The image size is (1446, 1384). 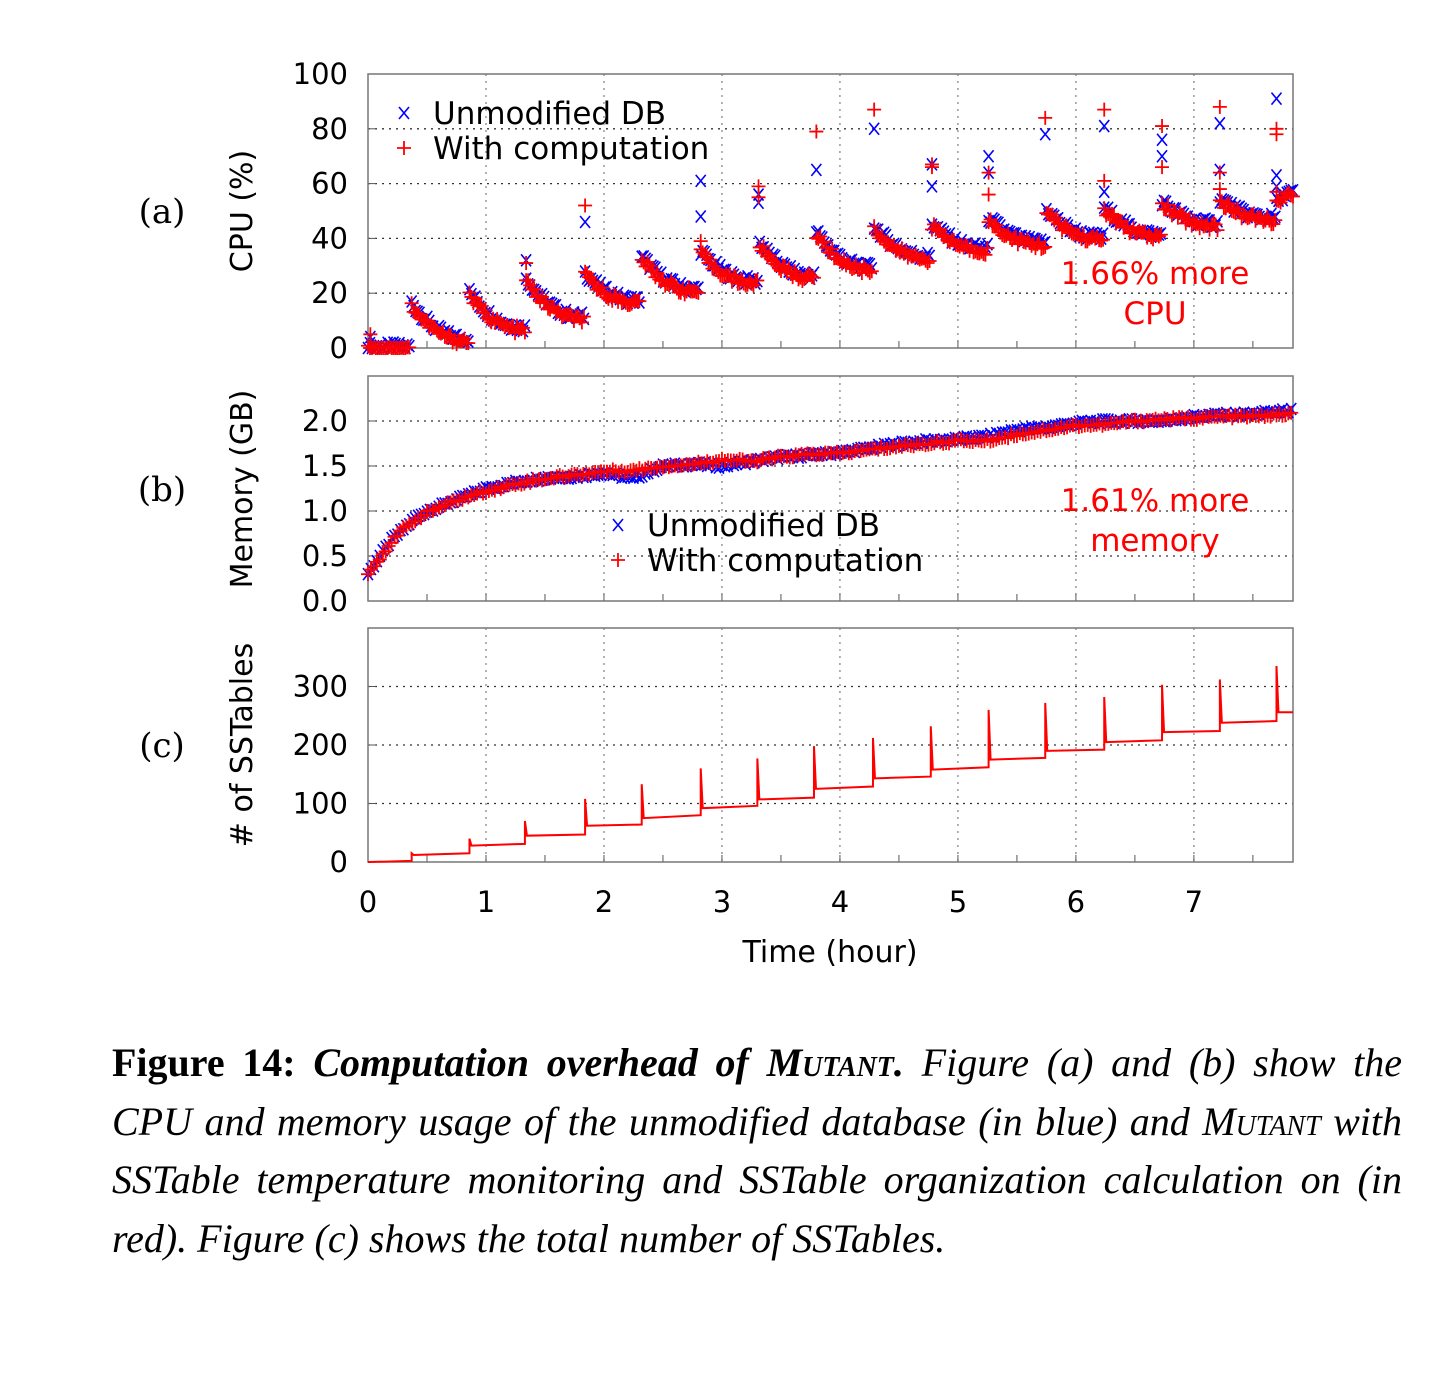 I want to click on y-tick-label: 1.0, so click(x=325, y=511).